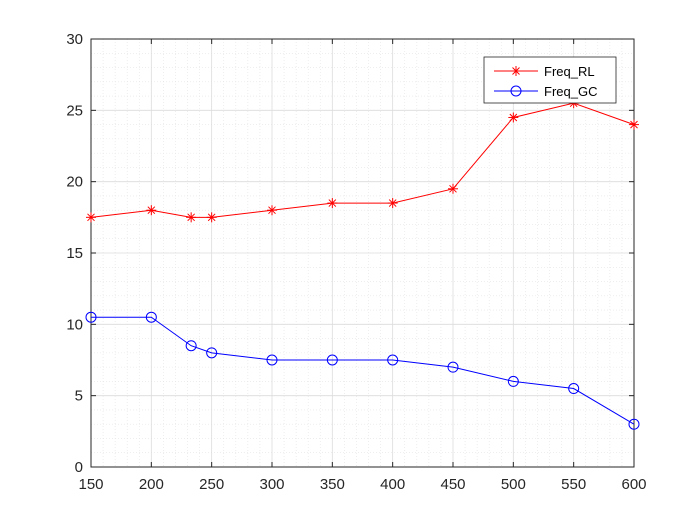  What do you see at coordinates (74, 39) in the screenshot?
I see `y-tick-label: 30` at bounding box center [74, 39].